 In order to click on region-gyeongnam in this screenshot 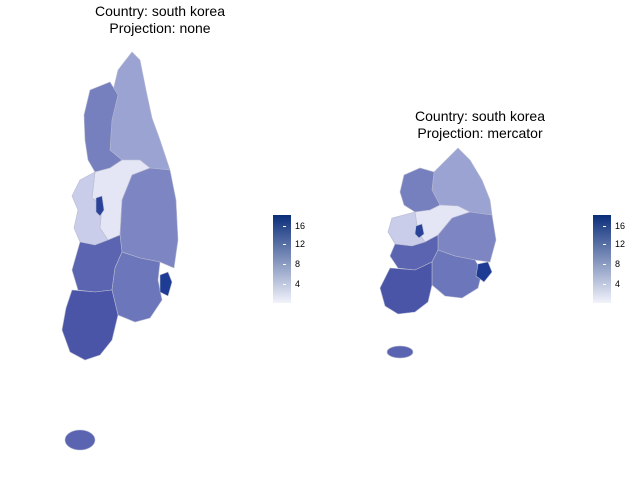, I will do `click(137, 287)`.